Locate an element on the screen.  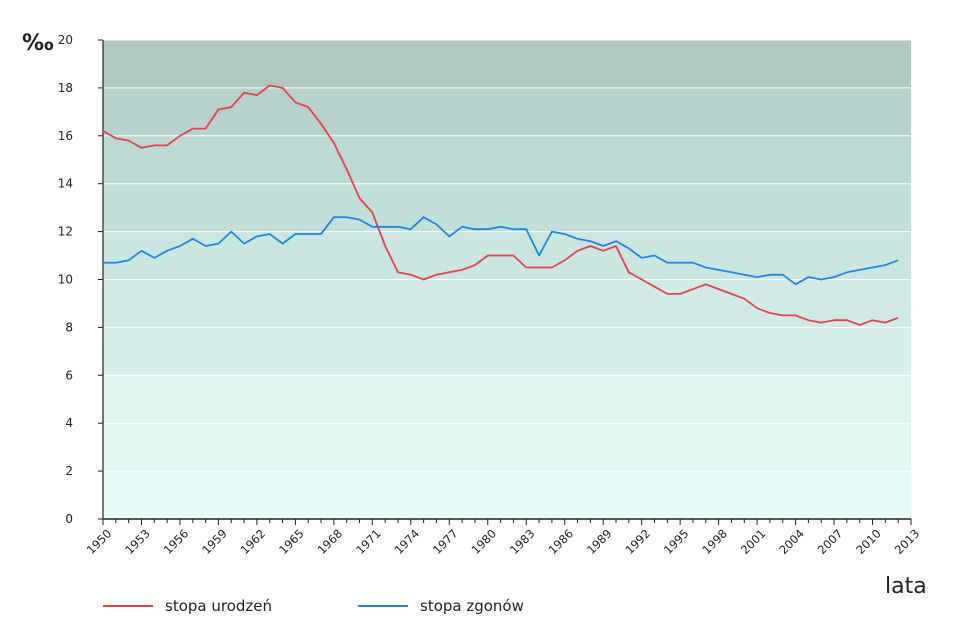
y-tick-labels: 0 2 4 6 8 10 12 14 16 18 20 is located at coordinates (65, 279).